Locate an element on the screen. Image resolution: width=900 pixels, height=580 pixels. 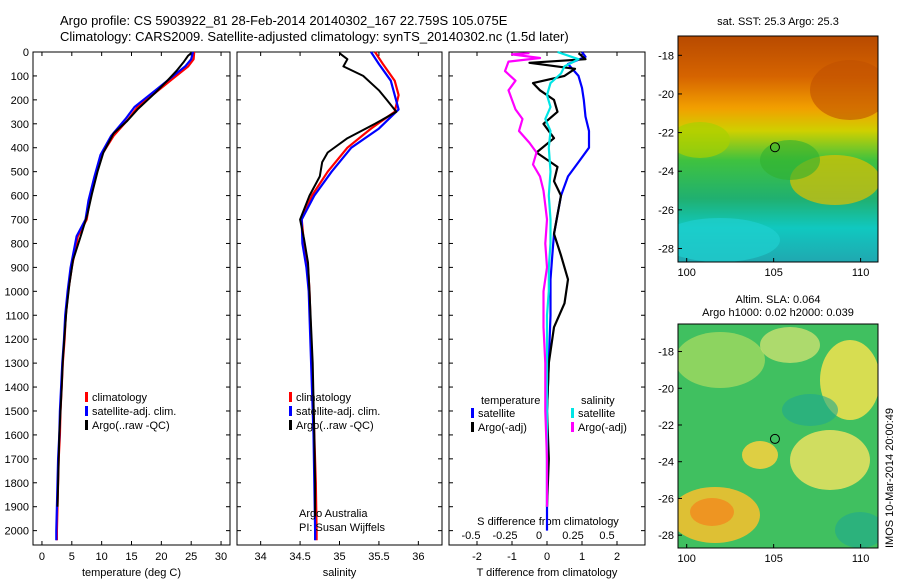
x-tick-label: -1 is located at coordinates (512, 557).